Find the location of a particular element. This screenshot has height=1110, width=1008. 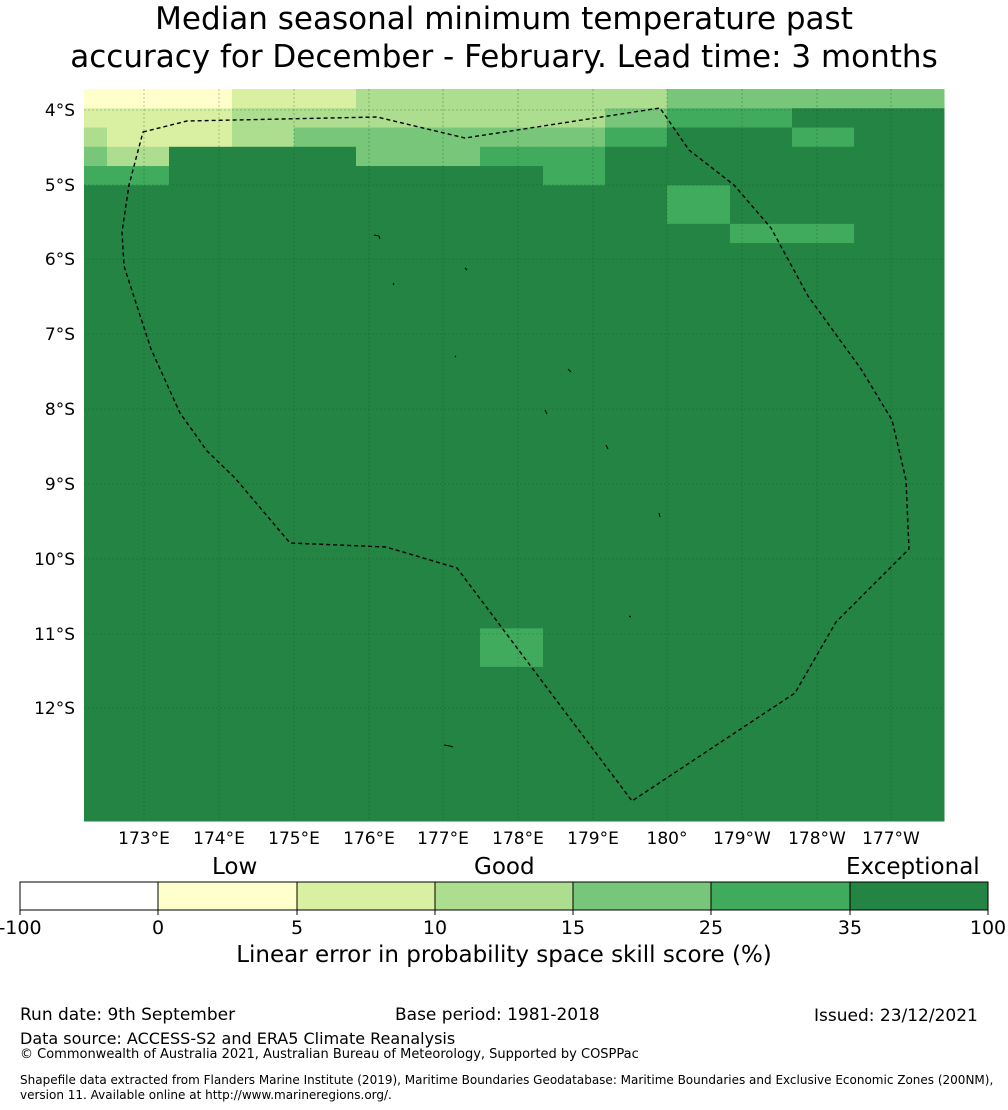

latitude-label: 8°S is located at coordinates (60, 410).